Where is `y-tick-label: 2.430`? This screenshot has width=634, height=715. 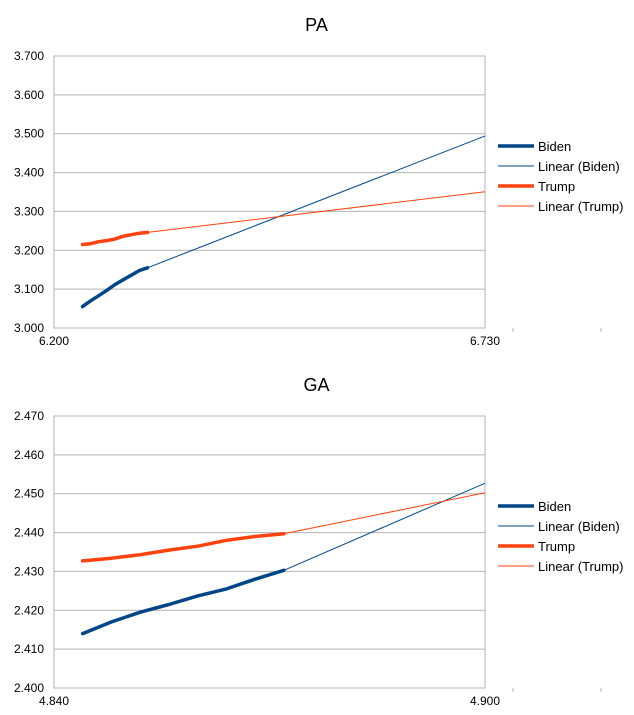
y-tick-label: 2.430 is located at coordinates (29, 571).